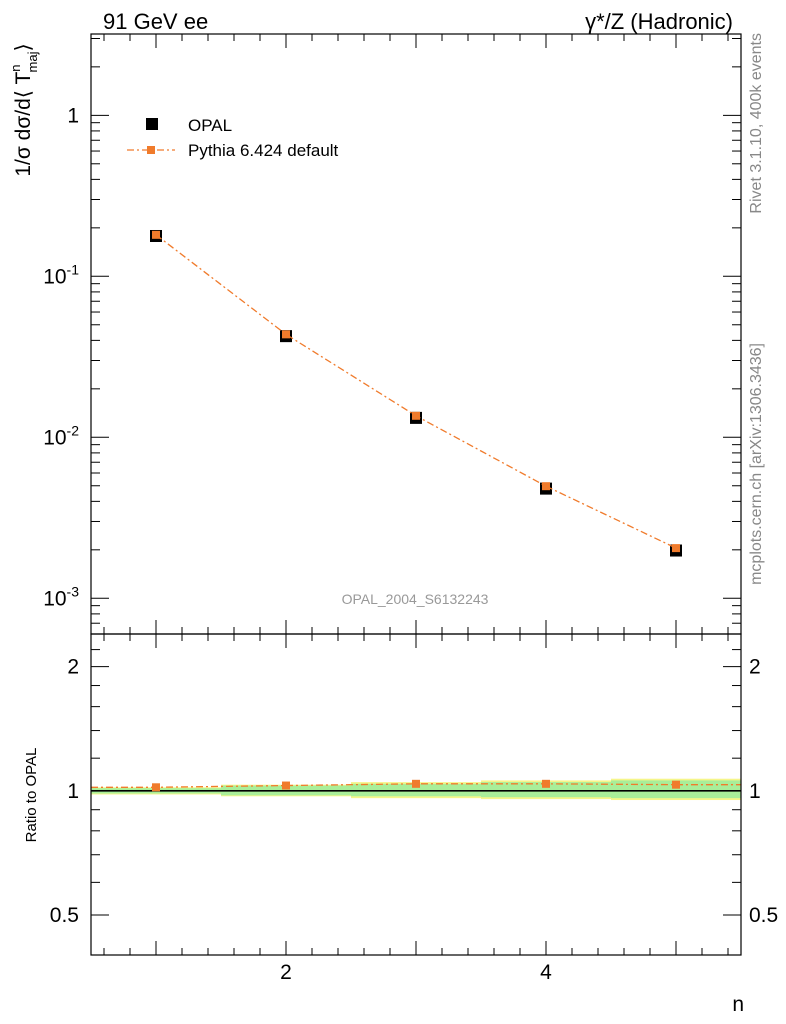 The width and height of the screenshot is (786, 1024). Describe the element at coordinates (73, 667) in the screenshot. I see `ratio-y-tick-label-left: 2` at that location.